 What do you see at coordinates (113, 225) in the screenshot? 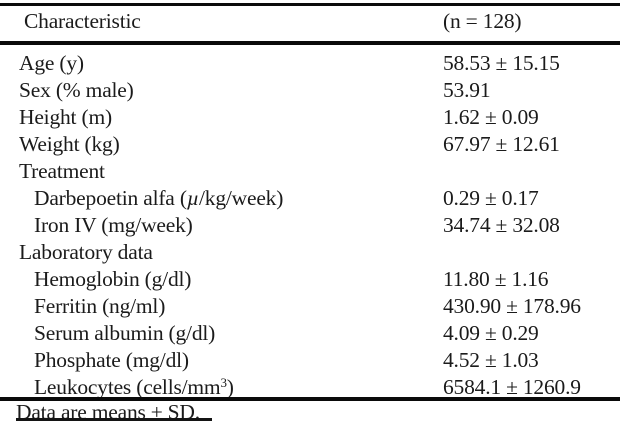
I see `row-label: Iron IV (mg/week)` at bounding box center [113, 225].